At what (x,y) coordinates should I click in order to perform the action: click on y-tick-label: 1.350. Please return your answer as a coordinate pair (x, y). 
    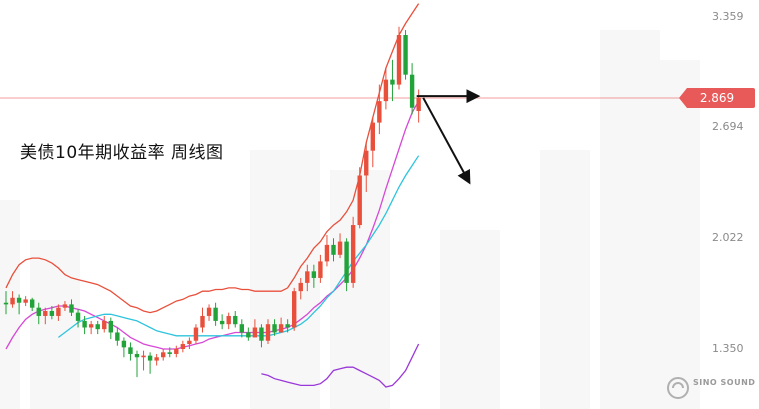
    Looking at the image, I should click on (728, 348).